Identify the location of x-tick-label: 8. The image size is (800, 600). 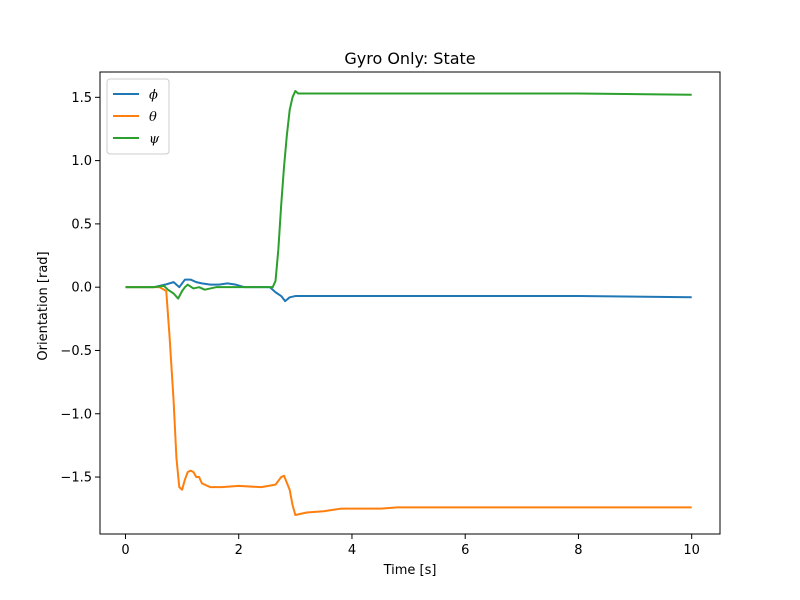
(578, 550).